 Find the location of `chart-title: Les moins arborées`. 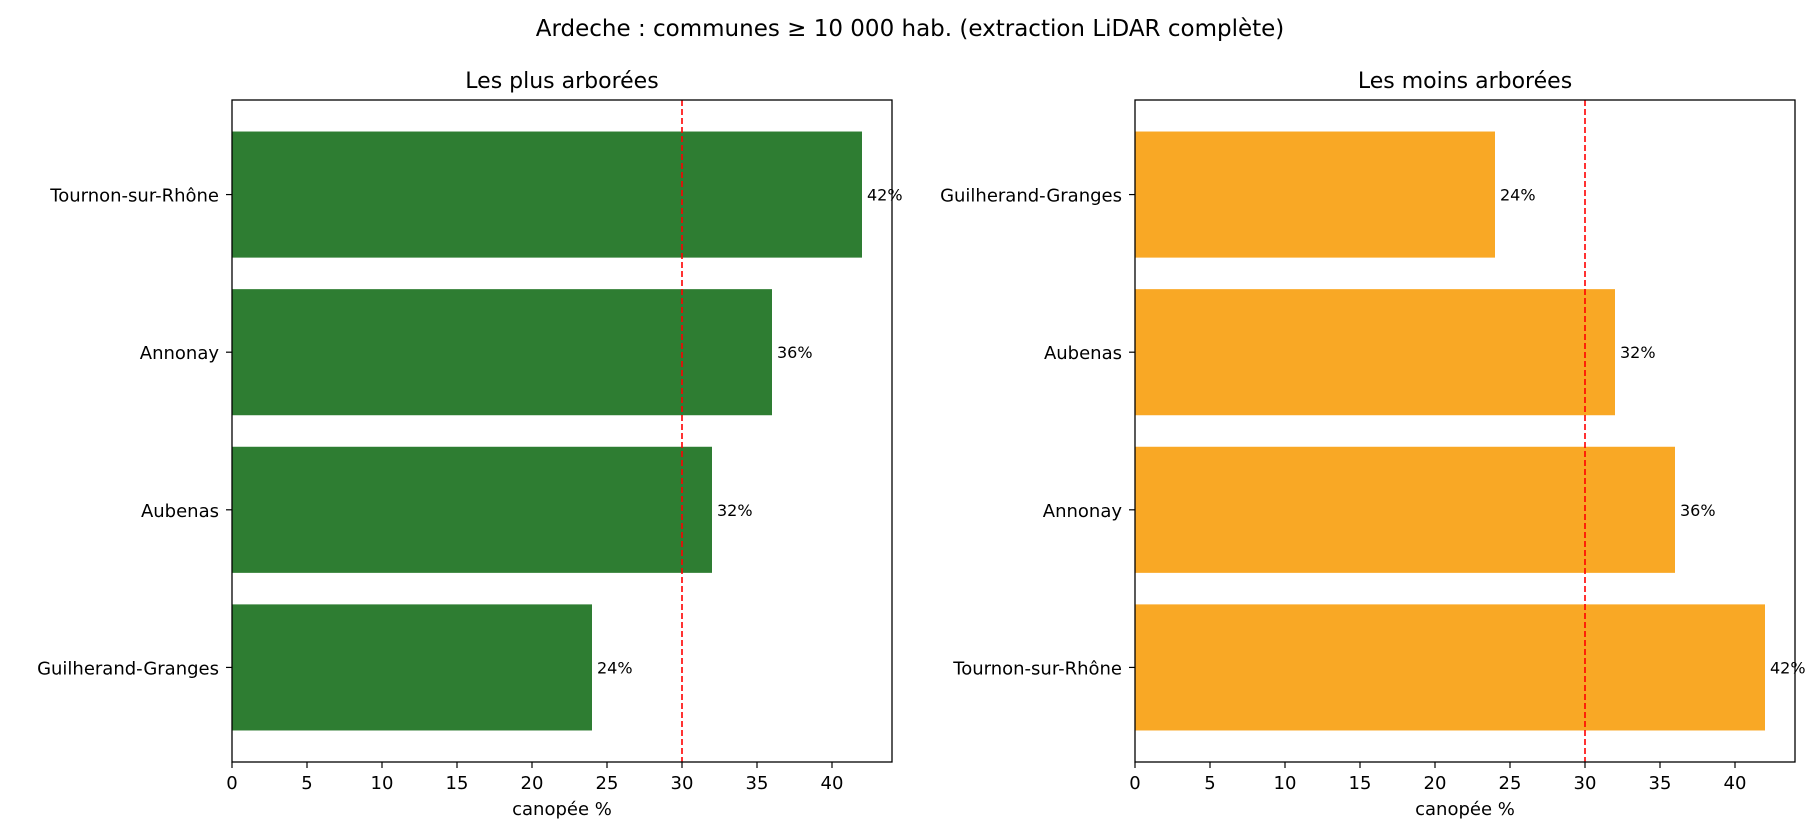

chart-title: Les moins arborées is located at coordinates (1465, 81).